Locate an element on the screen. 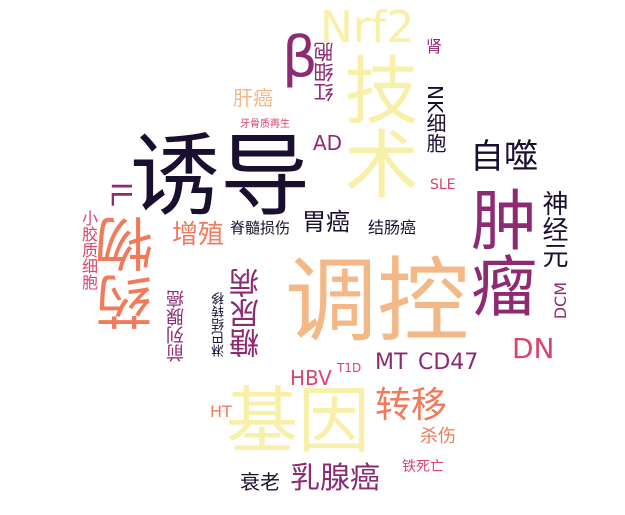 Image resolution: width=625 pixels, height=515 pixels. word-beta: β is located at coordinates (300, 57).